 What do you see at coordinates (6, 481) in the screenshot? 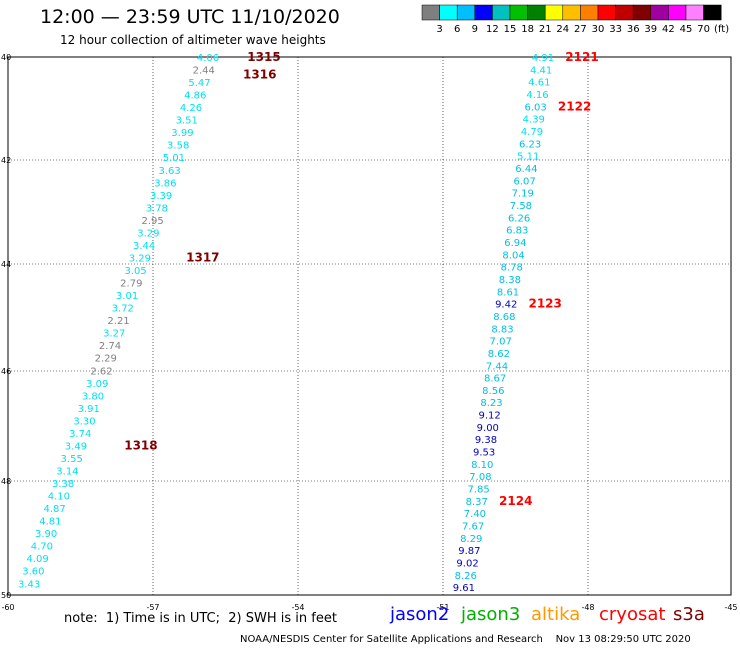
I see `lat-label-48: 48` at bounding box center [6, 481].